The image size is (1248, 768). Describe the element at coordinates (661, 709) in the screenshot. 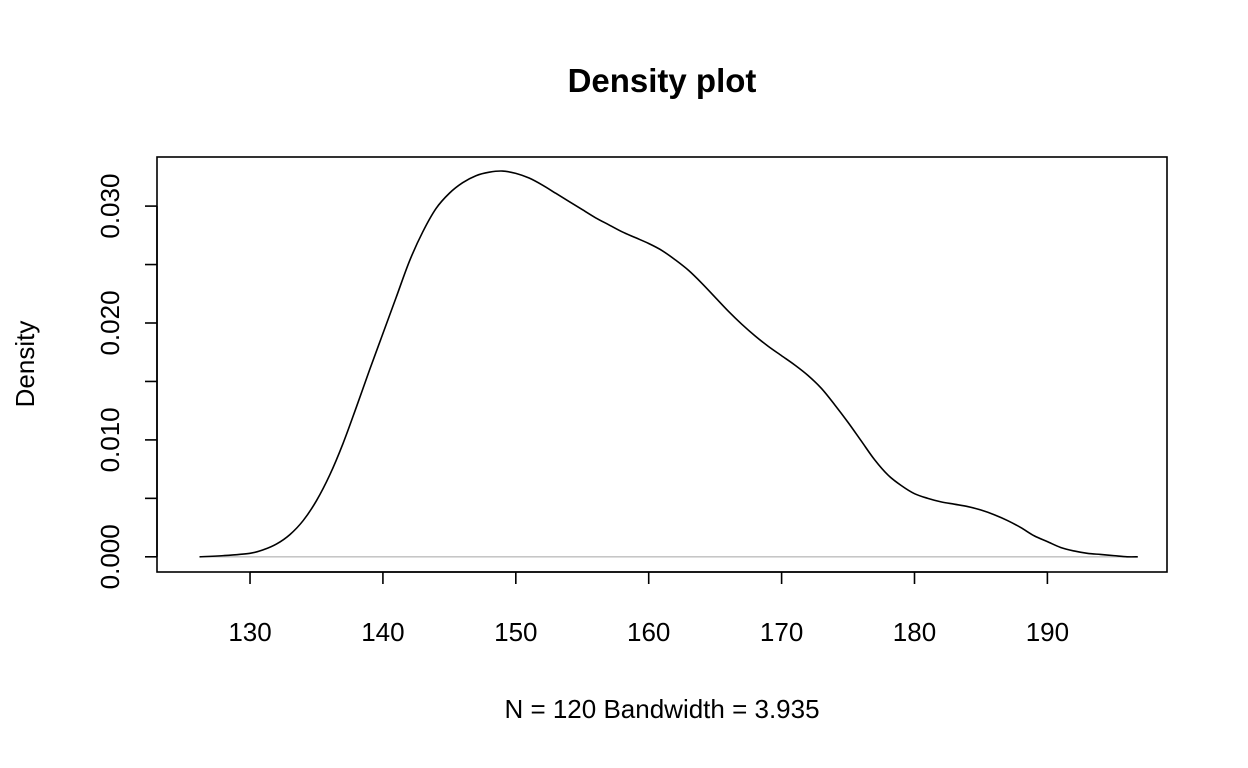

I see `x-axis-label: N = 120 Bandwidth = 3.935` at that location.